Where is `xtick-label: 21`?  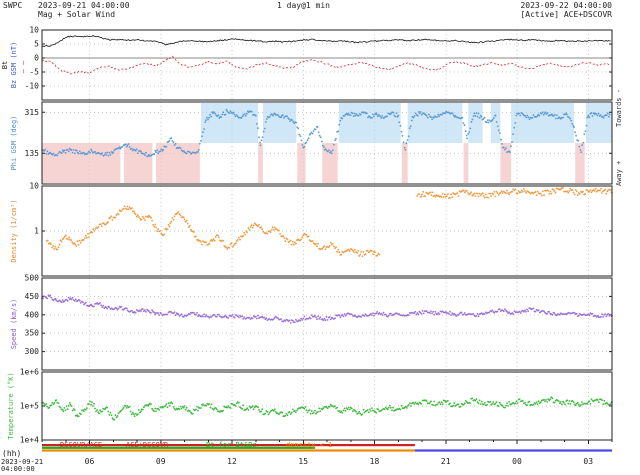 xtick-label: 21 is located at coordinates (446, 461).